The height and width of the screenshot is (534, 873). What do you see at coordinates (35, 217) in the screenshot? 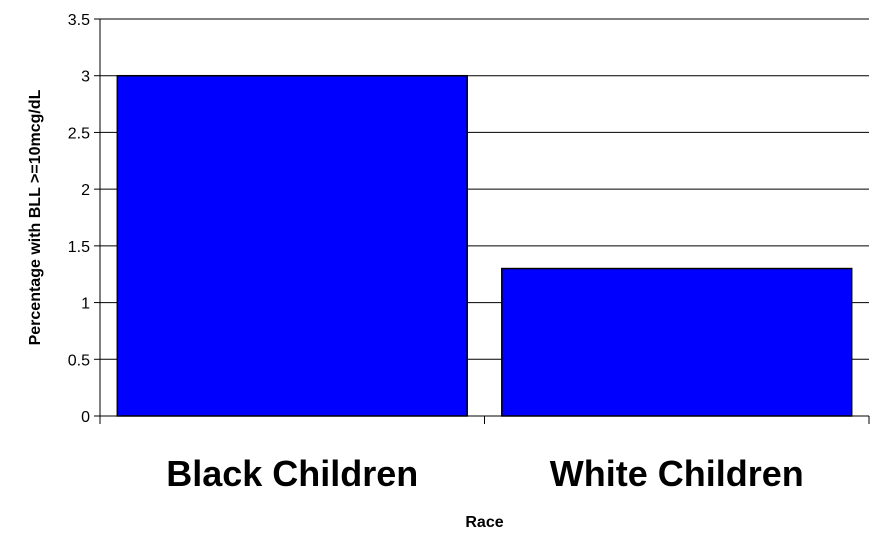
I see `y-axis-title: Percentage with BLL >=10mcg/dL` at bounding box center [35, 217].